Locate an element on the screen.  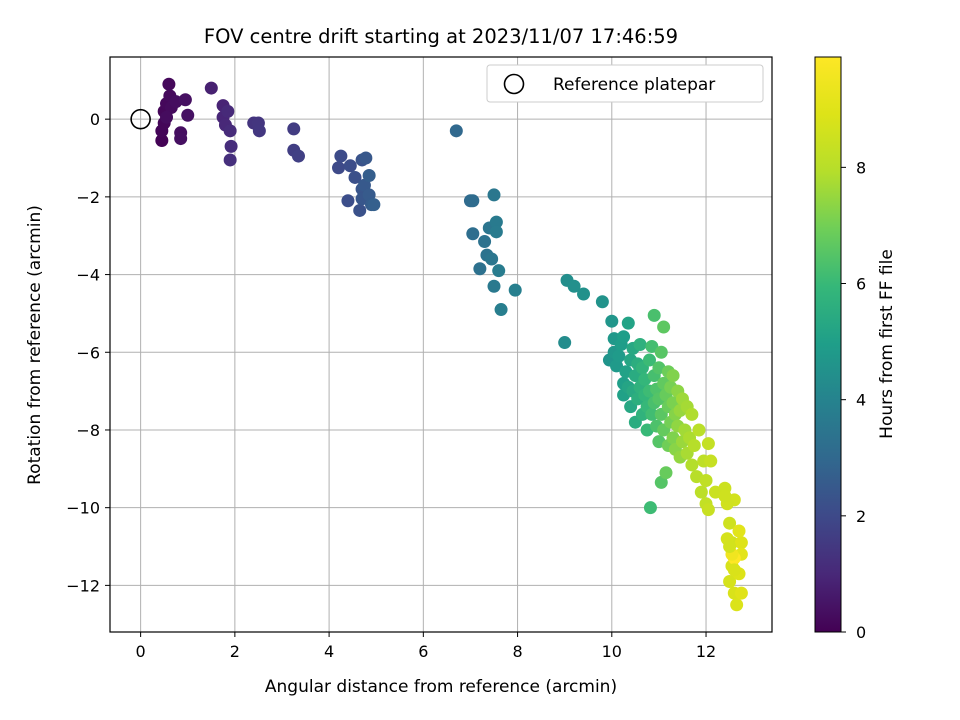
colorbar: 0 2 4 6 8 Hours from first FF file is located at coordinates (855, 349).